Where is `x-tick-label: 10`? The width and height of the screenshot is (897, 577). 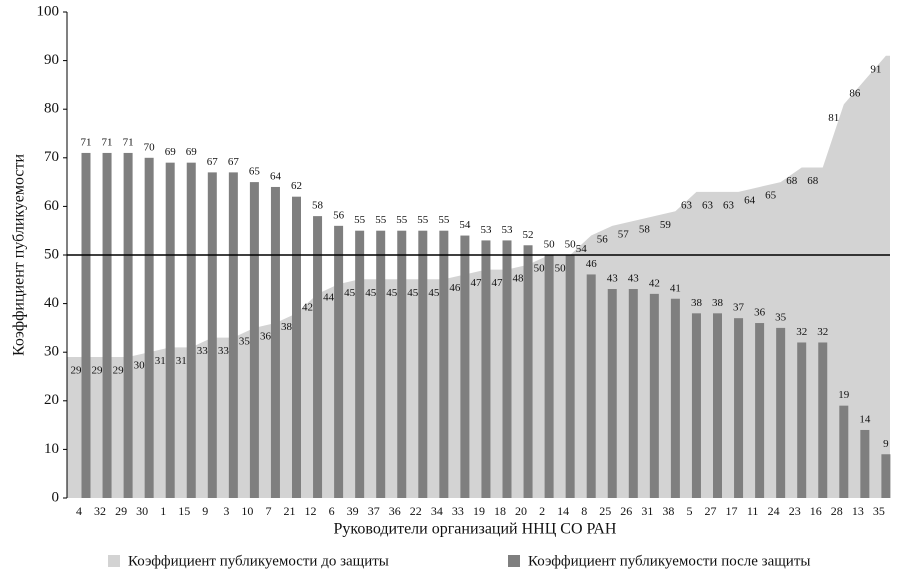
x-tick-label: 10 is located at coordinates (247, 511).